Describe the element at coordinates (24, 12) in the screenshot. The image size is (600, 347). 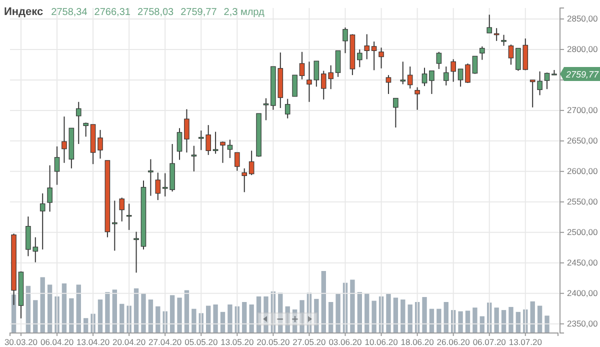
I see `chart-title: Индекс` at that location.